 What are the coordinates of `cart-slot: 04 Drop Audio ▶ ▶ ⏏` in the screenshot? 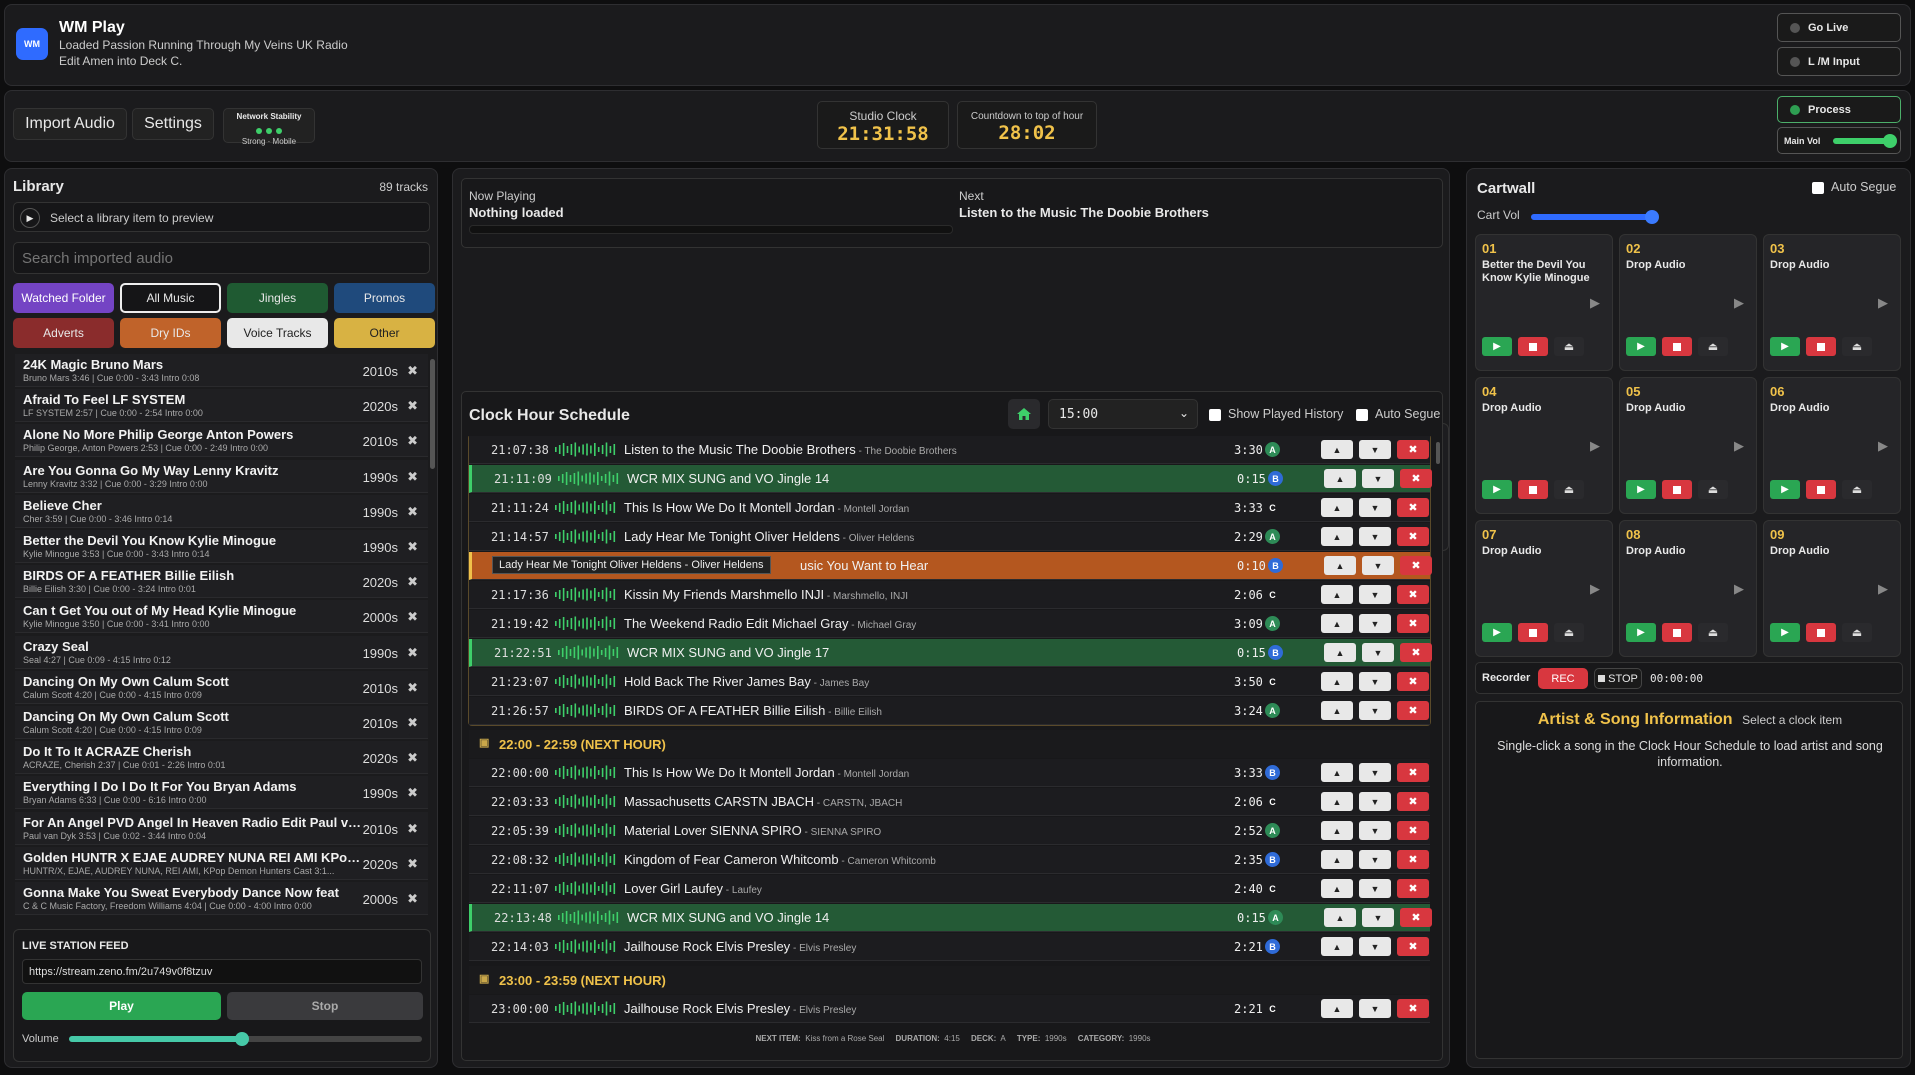 It's located at (1544, 445).